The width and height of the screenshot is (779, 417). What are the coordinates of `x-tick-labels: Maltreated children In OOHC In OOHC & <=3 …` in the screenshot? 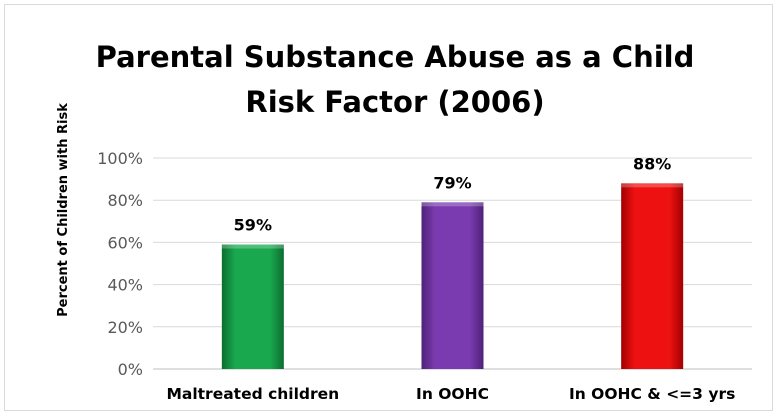 It's located at (450, 394).